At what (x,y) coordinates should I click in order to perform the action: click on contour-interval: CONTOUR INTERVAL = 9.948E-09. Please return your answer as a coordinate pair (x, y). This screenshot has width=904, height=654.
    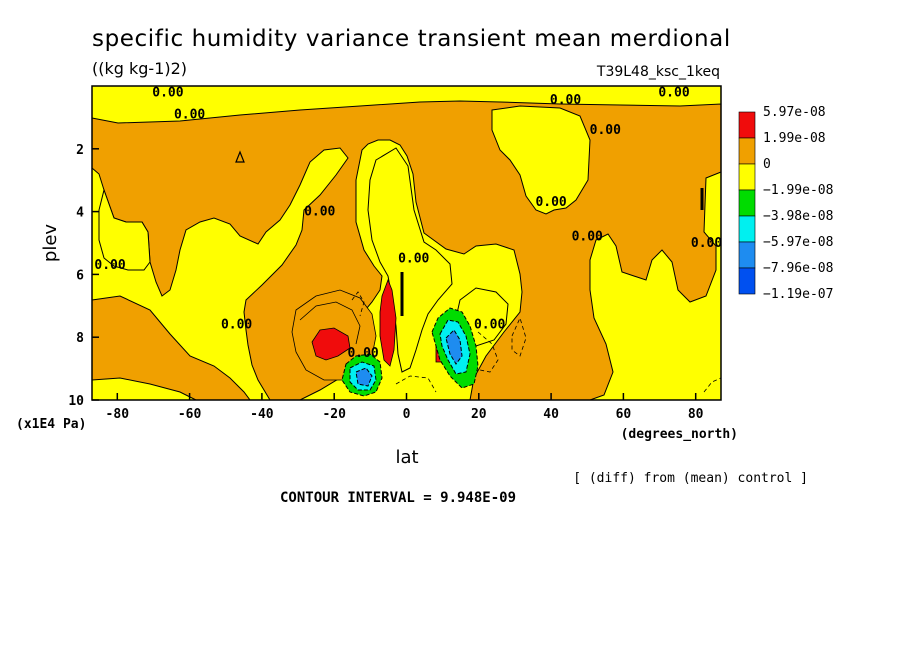
    Looking at the image, I should click on (398, 498).